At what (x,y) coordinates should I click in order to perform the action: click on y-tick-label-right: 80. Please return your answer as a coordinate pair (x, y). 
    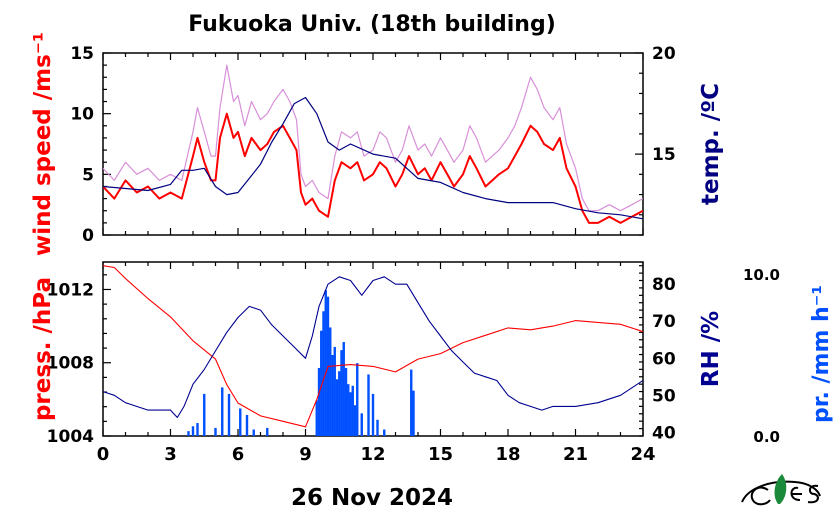
    Looking at the image, I should click on (664, 285).